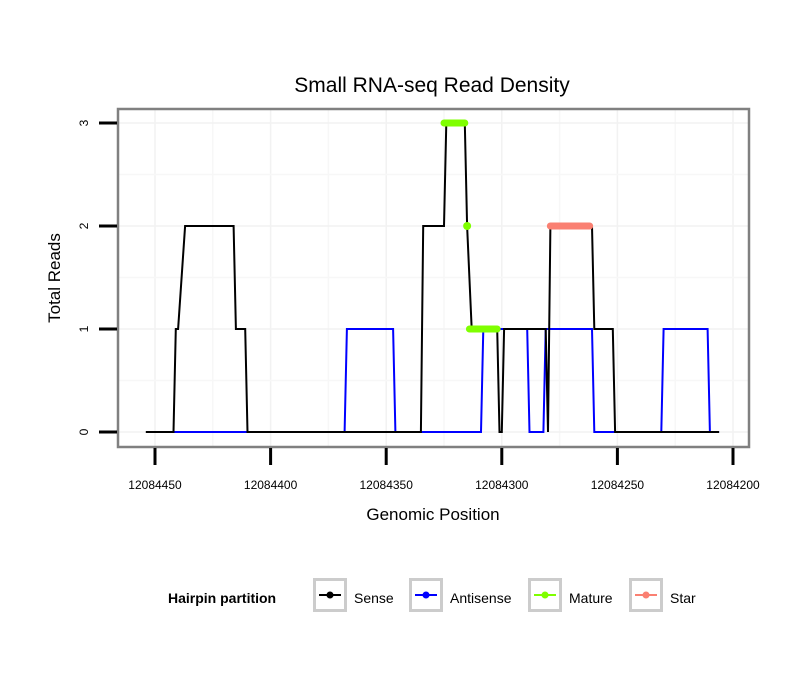 Image resolution: width=810 pixels, height=690 pixels. What do you see at coordinates (54, 278) in the screenshot?
I see `y-axis-title: Total Reads` at bounding box center [54, 278].